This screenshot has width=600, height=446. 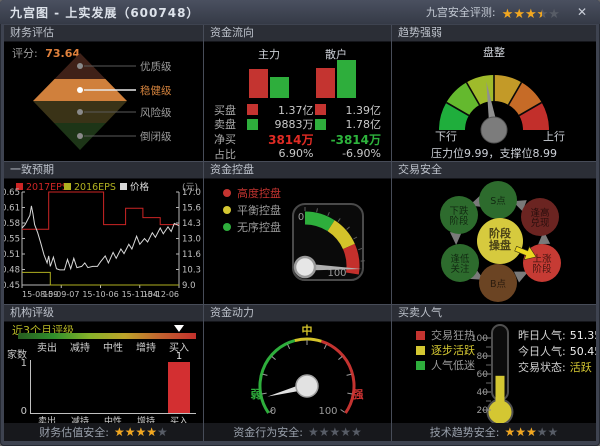 What do you see at coordinates (301, 217) in the screenshot?
I see `gauge-min-label: 0` at bounding box center [301, 217].